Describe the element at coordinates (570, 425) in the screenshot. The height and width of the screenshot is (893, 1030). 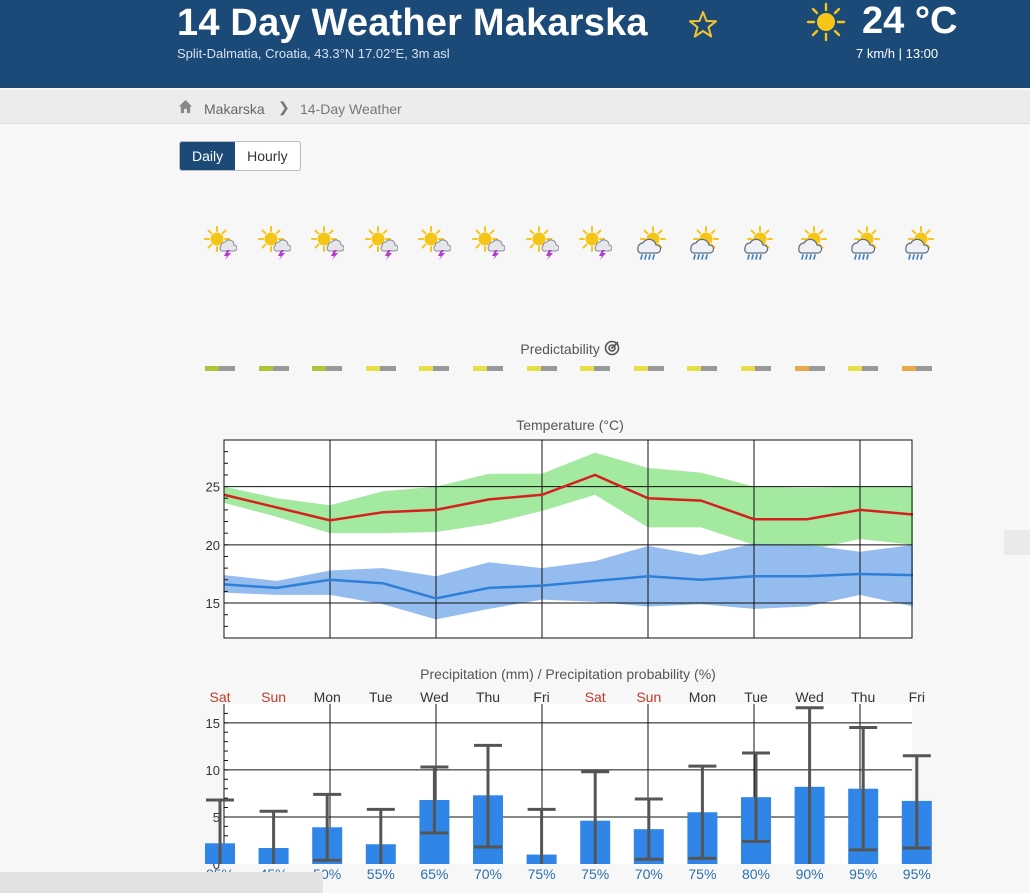
I see `temperature-chart-title: Temperature (°C)` at that location.